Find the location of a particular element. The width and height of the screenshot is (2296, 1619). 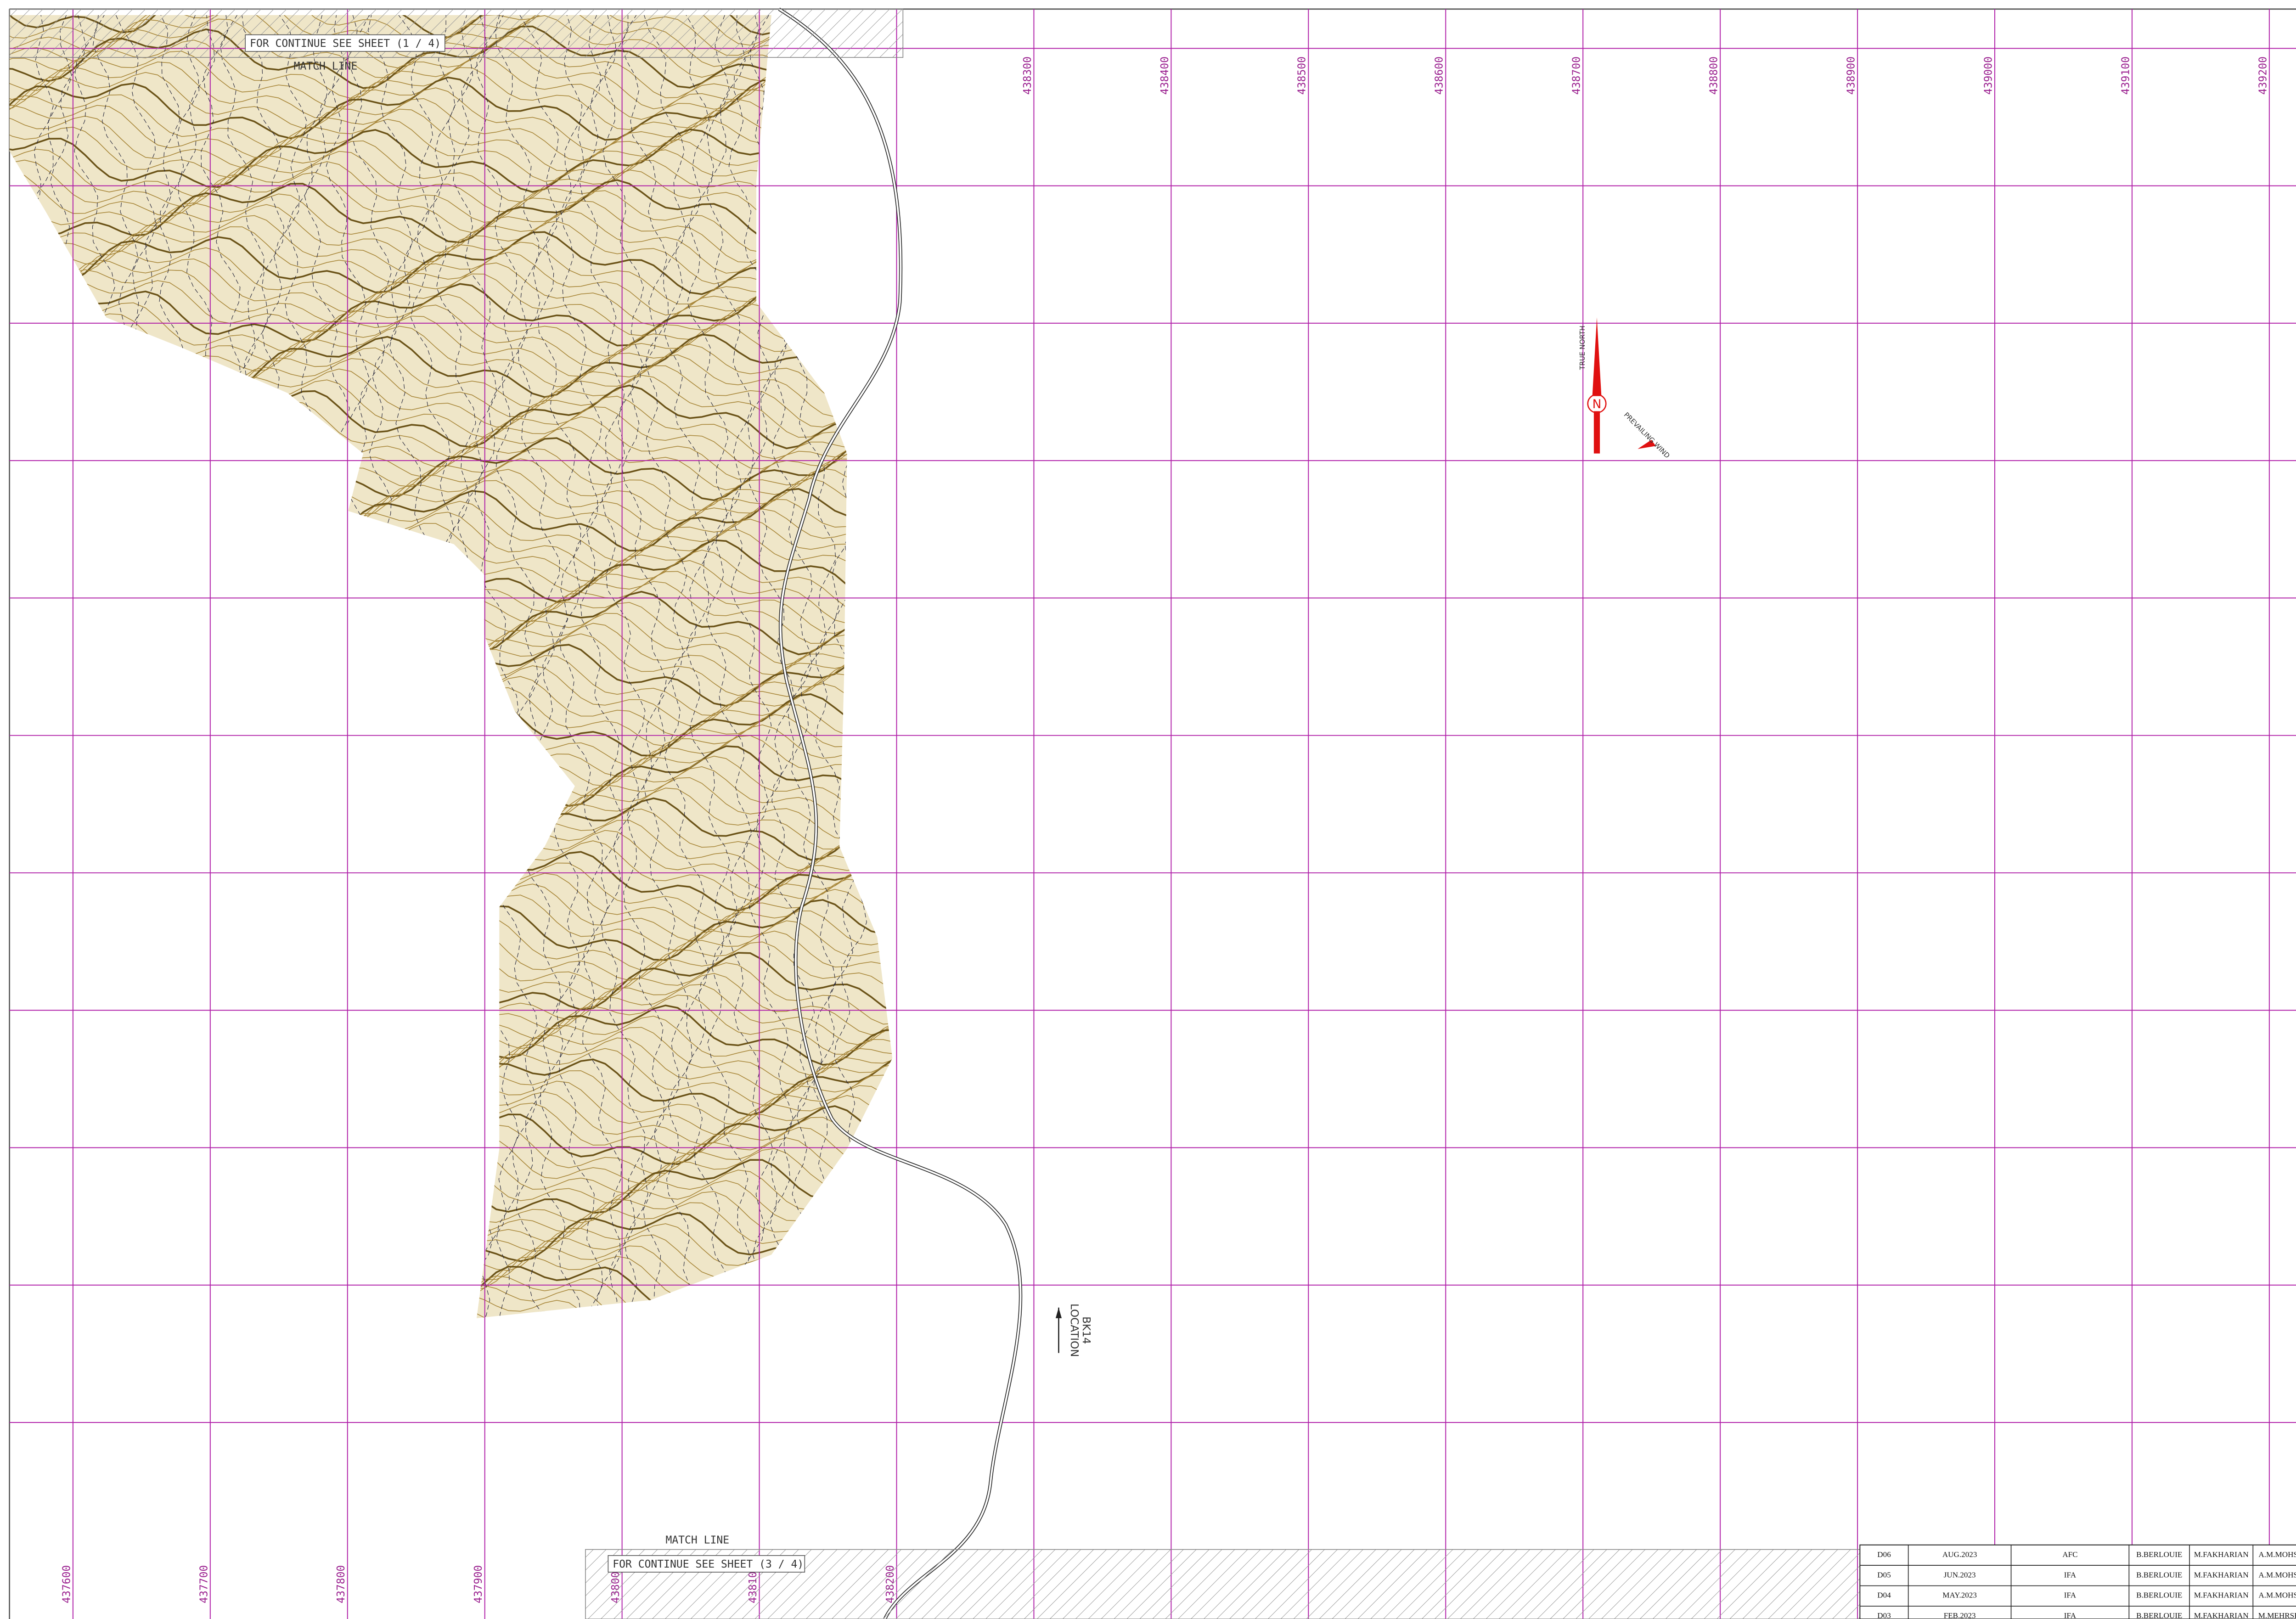

match-line: MATCH LINE is located at coordinates (326, 66).